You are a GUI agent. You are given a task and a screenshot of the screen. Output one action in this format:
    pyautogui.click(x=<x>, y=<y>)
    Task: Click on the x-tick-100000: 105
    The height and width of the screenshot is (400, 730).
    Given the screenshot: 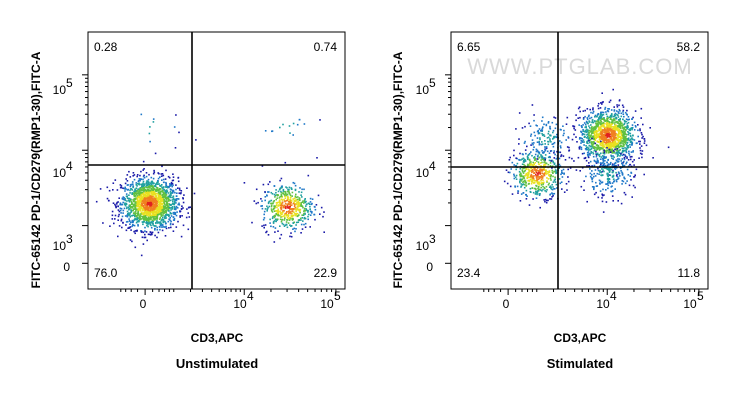 What is the action you would take?
    pyautogui.click(x=693, y=300)
    